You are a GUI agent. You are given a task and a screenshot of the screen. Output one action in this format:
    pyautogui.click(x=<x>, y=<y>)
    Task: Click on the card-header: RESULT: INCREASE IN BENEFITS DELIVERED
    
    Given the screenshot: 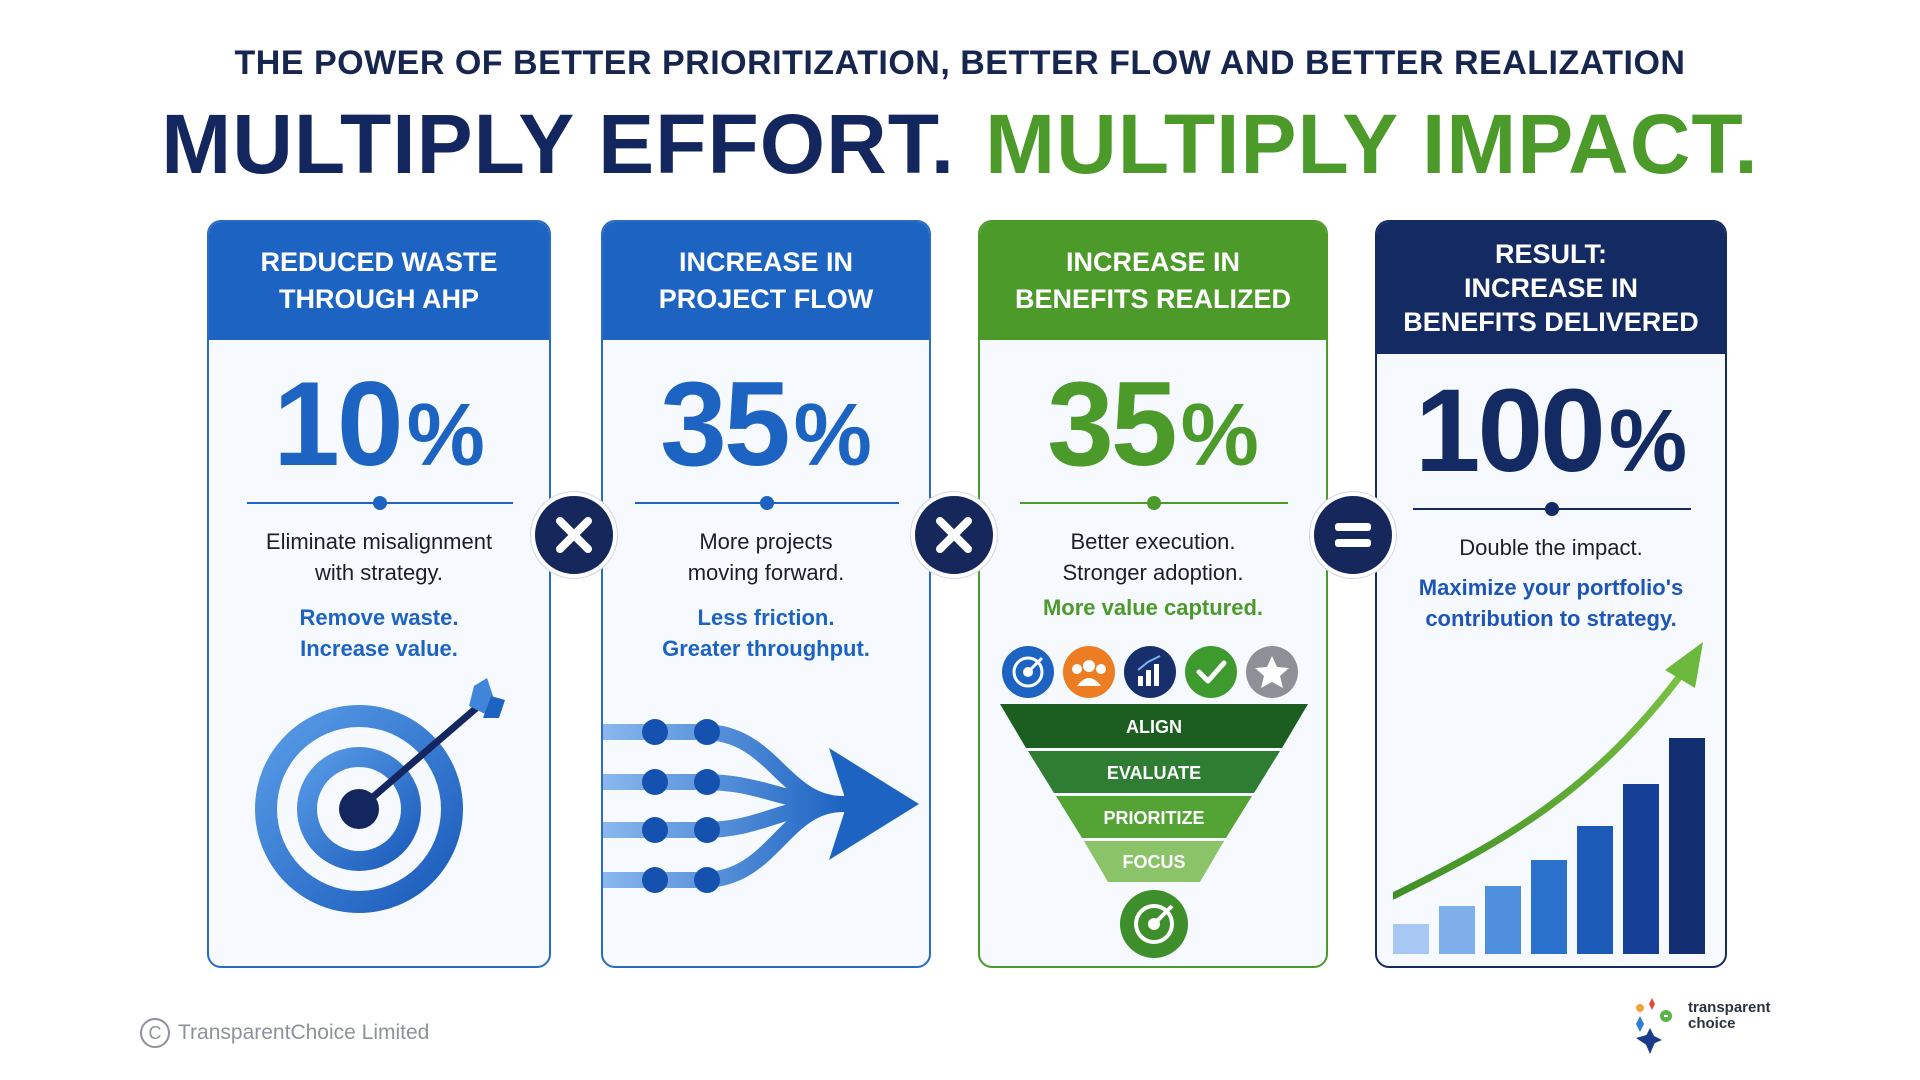 What is the action you would take?
    pyautogui.click(x=1551, y=288)
    